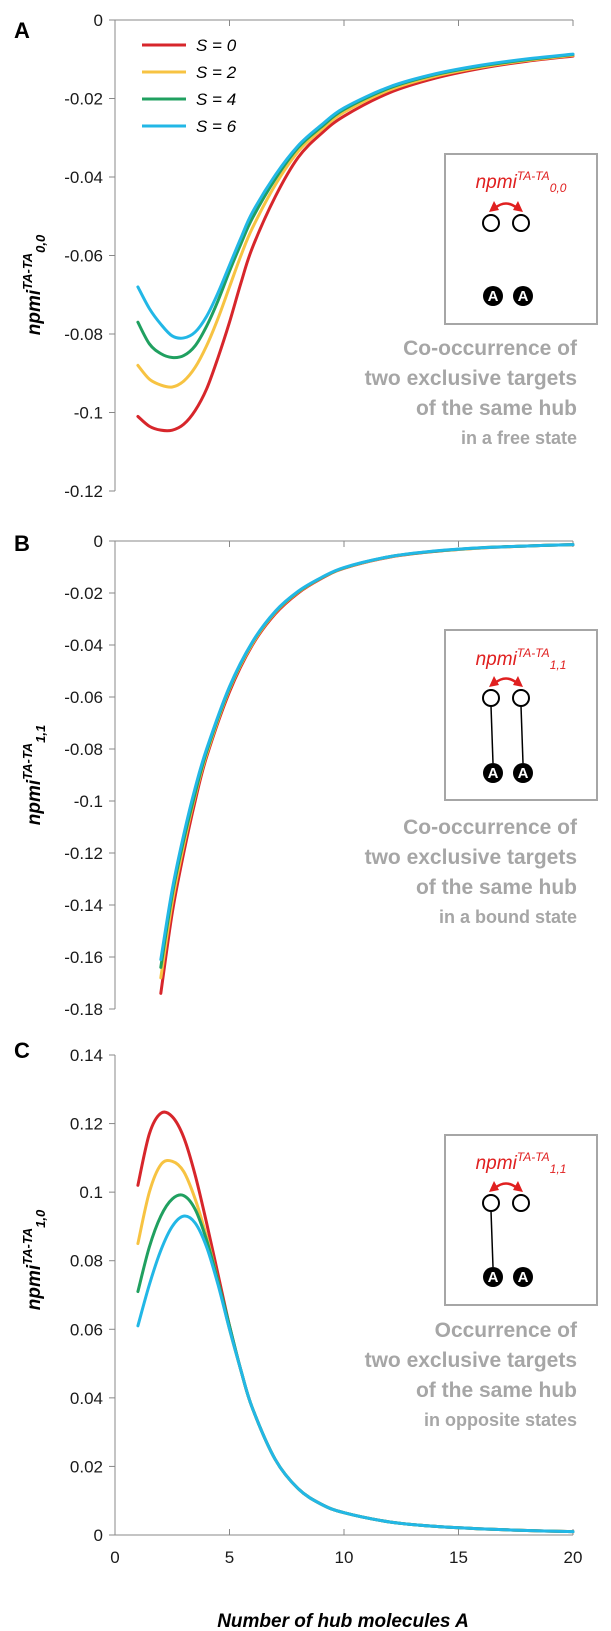 This screenshot has width=611, height=1631. What do you see at coordinates (86, 1398) in the screenshot?
I see `y-tick-label: 0.04` at bounding box center [86, 1398].